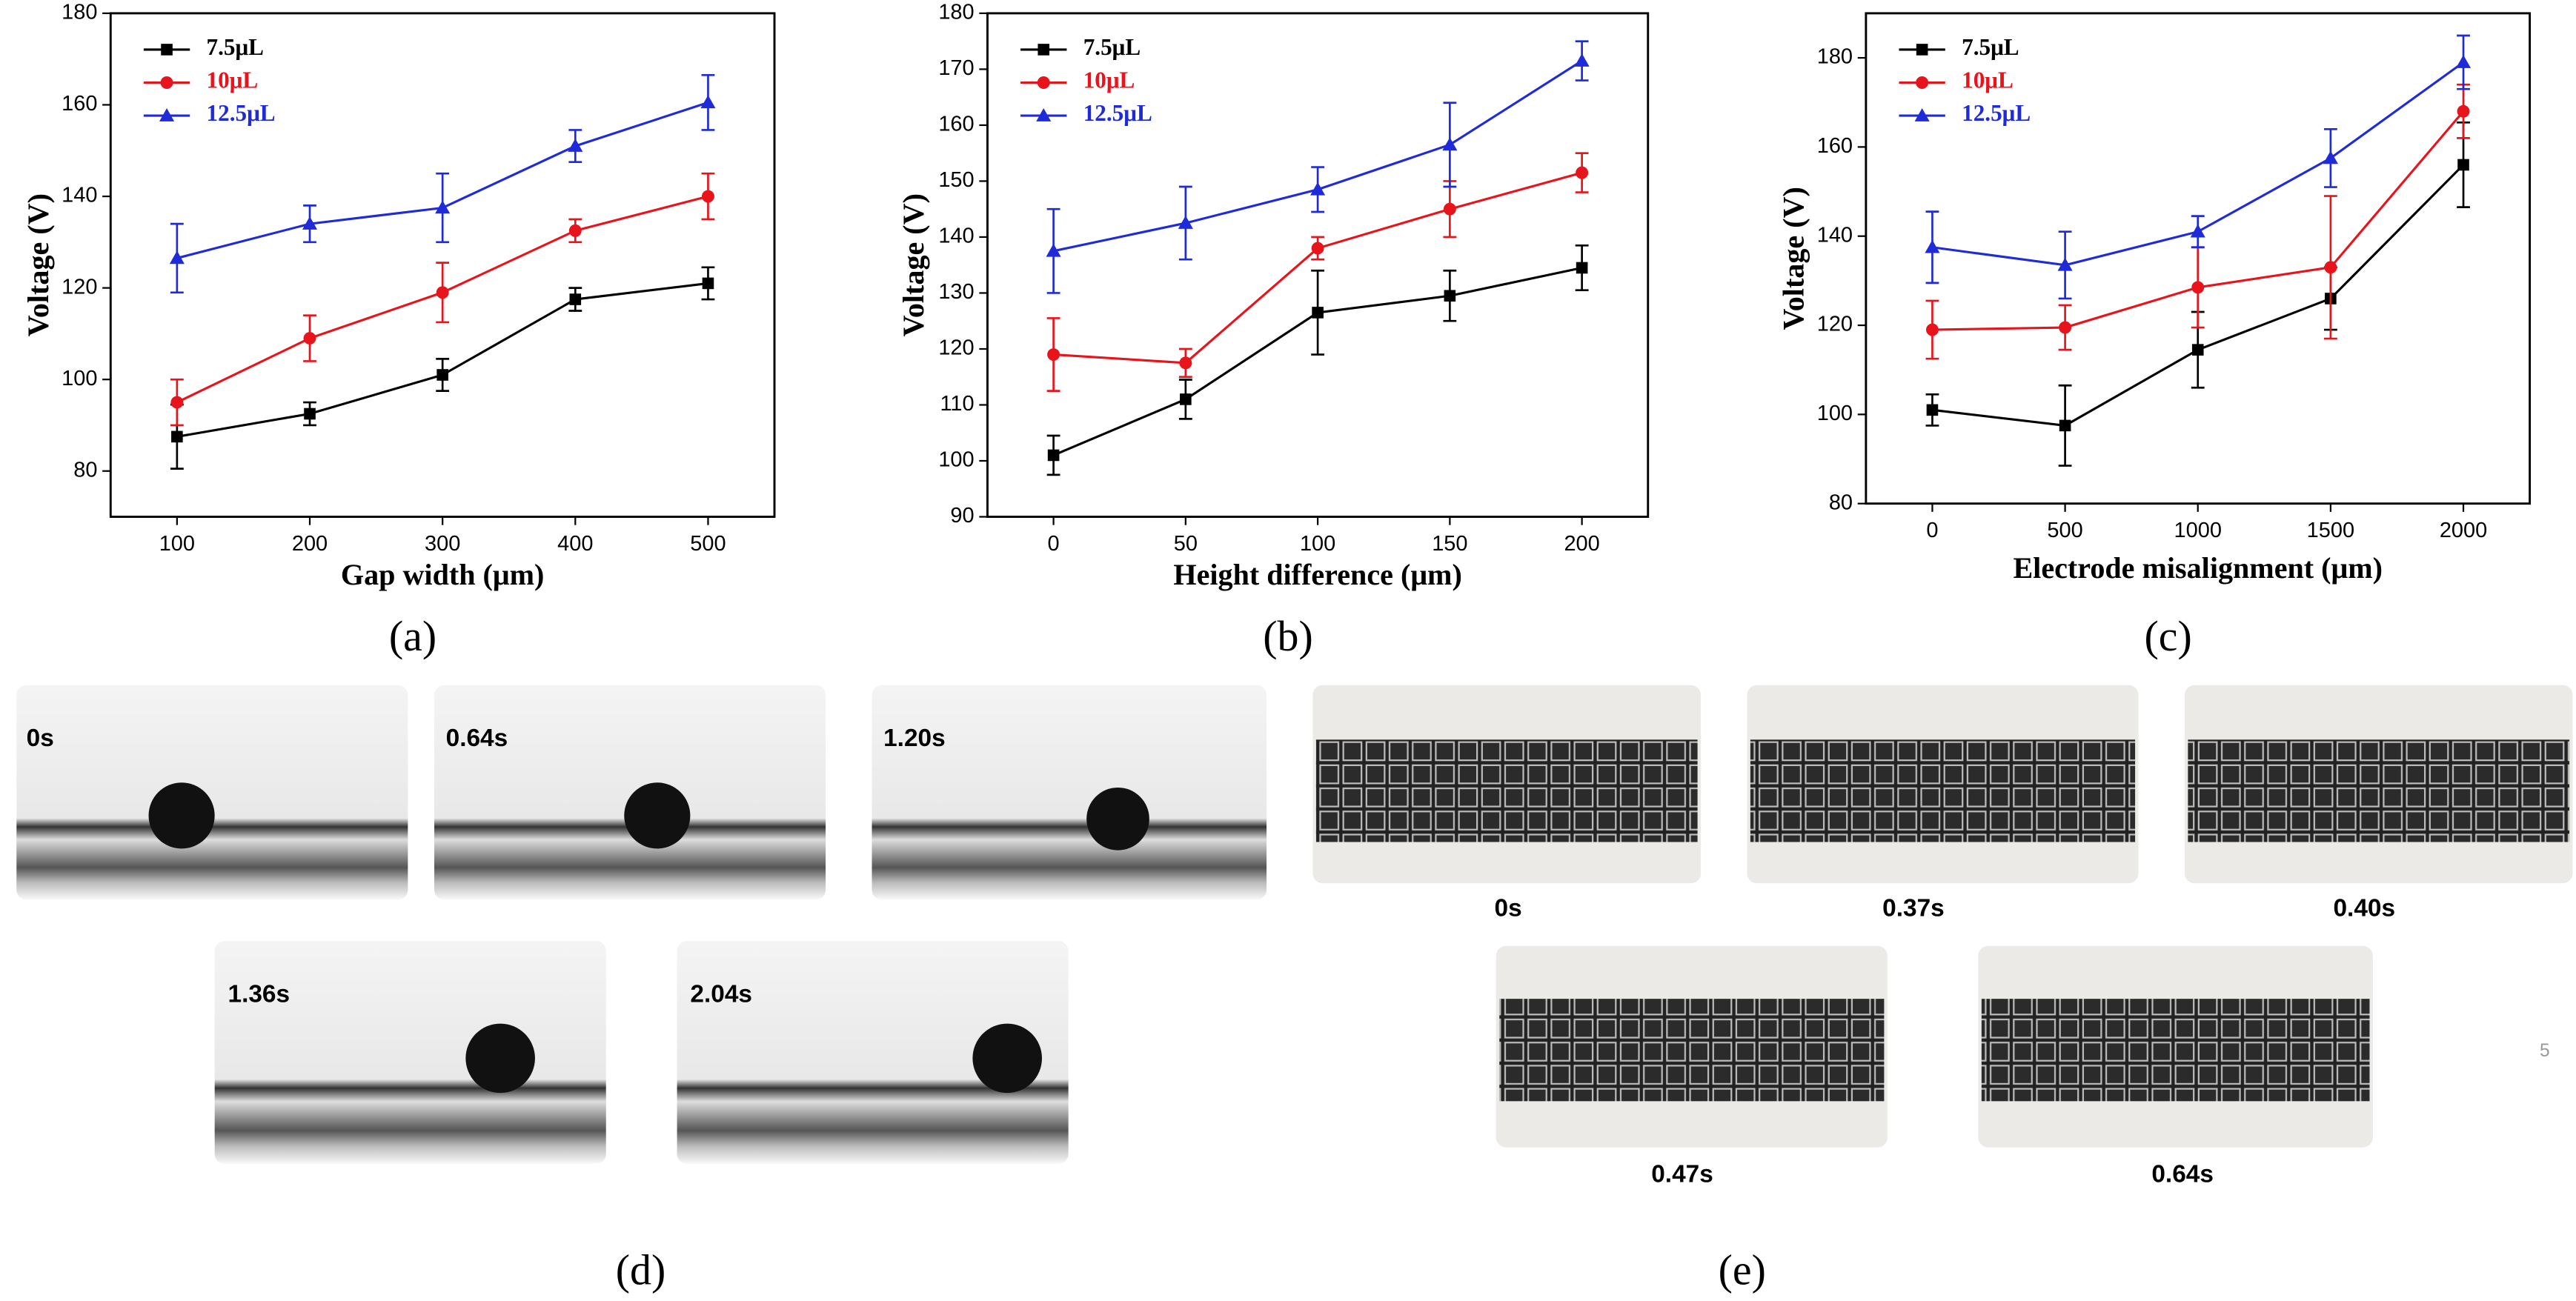 This screenshot has width=2576, height=1301. Describe the element at coordinates (442, 574) in the screenshot. I see `x-axis-label: Gap width (μm)` at that location.